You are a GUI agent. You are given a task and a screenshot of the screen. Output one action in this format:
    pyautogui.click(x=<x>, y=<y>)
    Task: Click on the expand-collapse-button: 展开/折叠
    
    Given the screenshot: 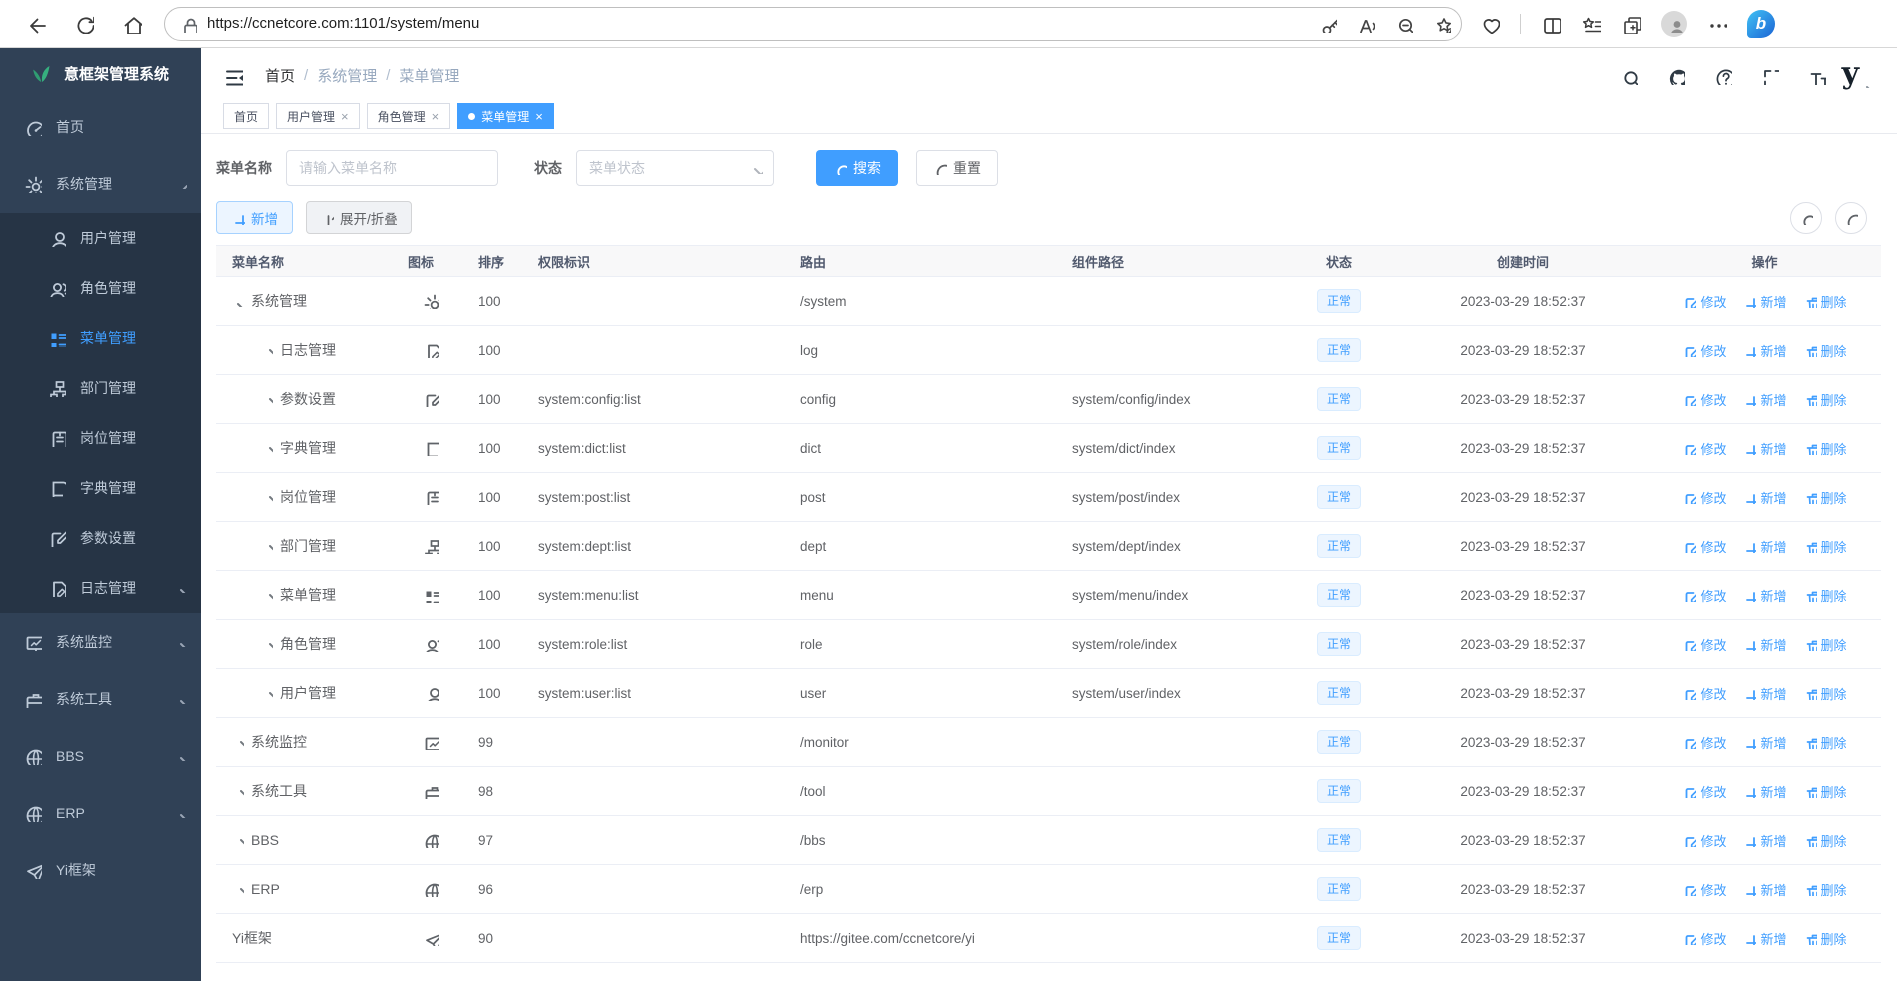 What is the action you would take?
    pyautogui.click(x=359, y=217)
    